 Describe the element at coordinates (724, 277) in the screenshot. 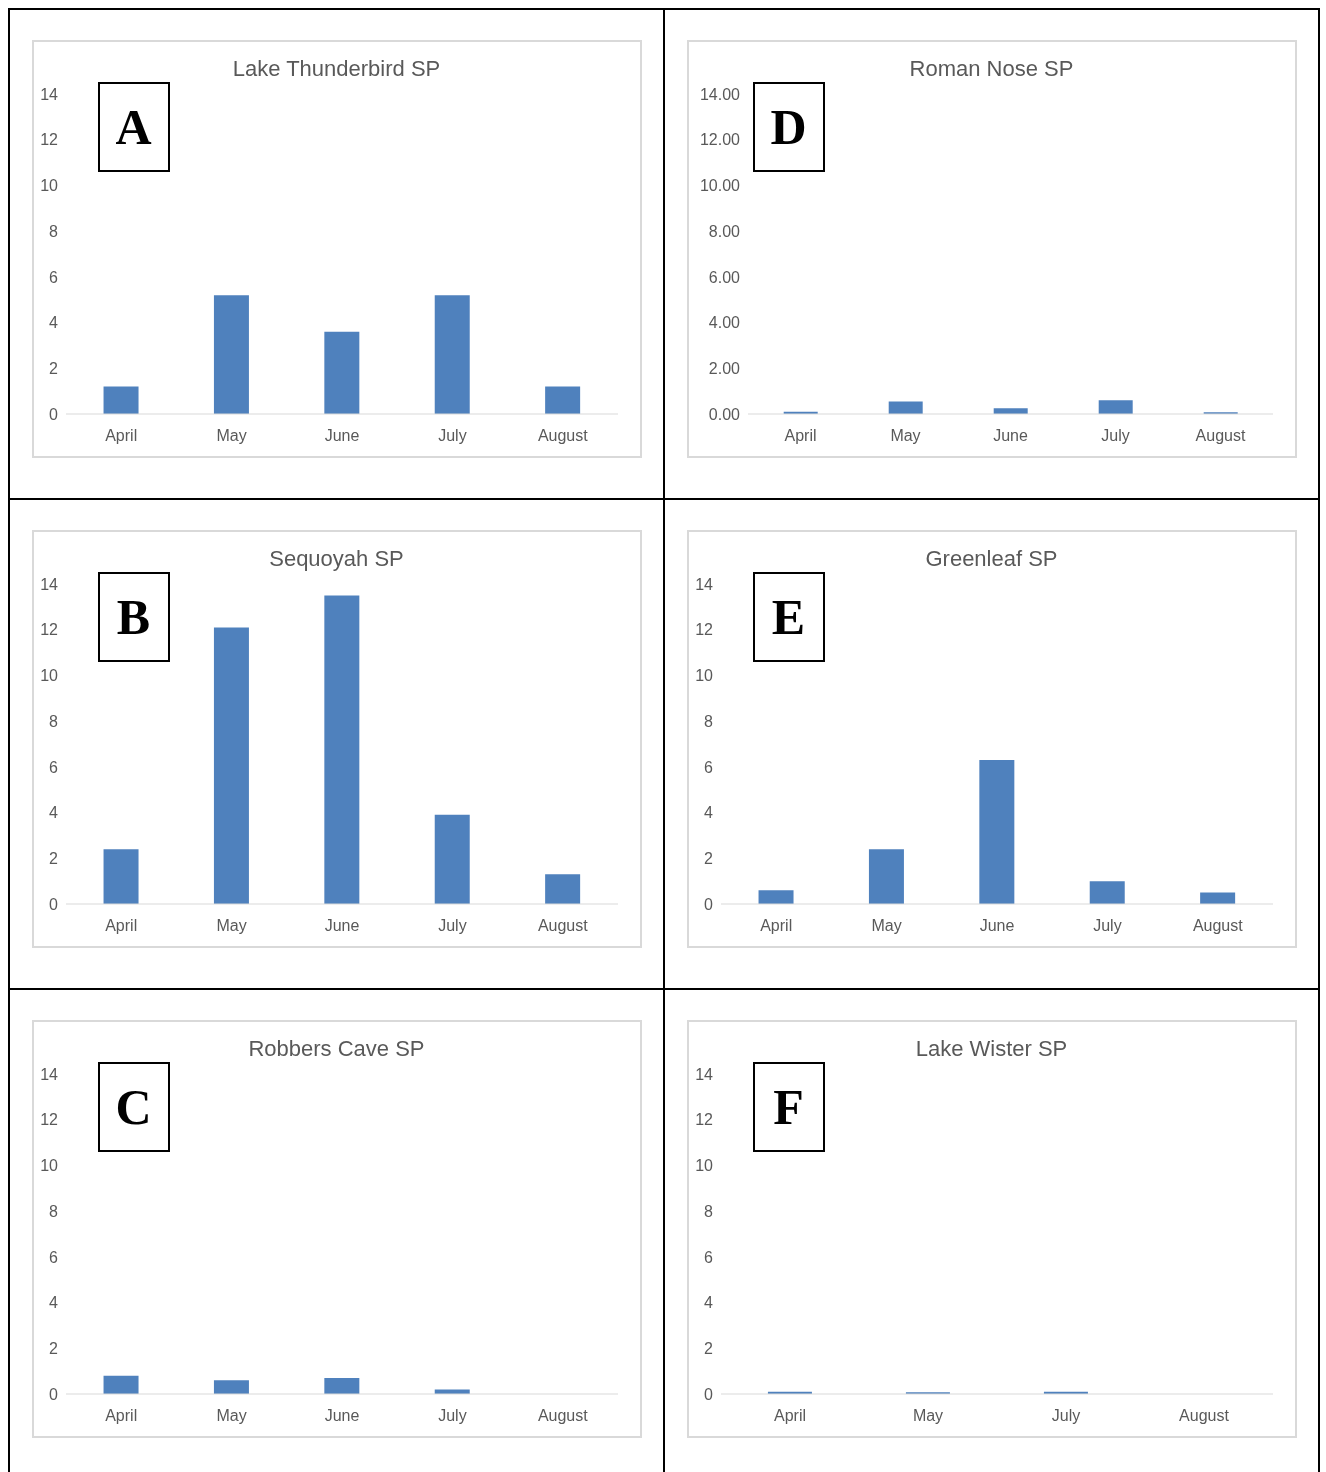

I see `y-tick-label: 6.00` at that location.